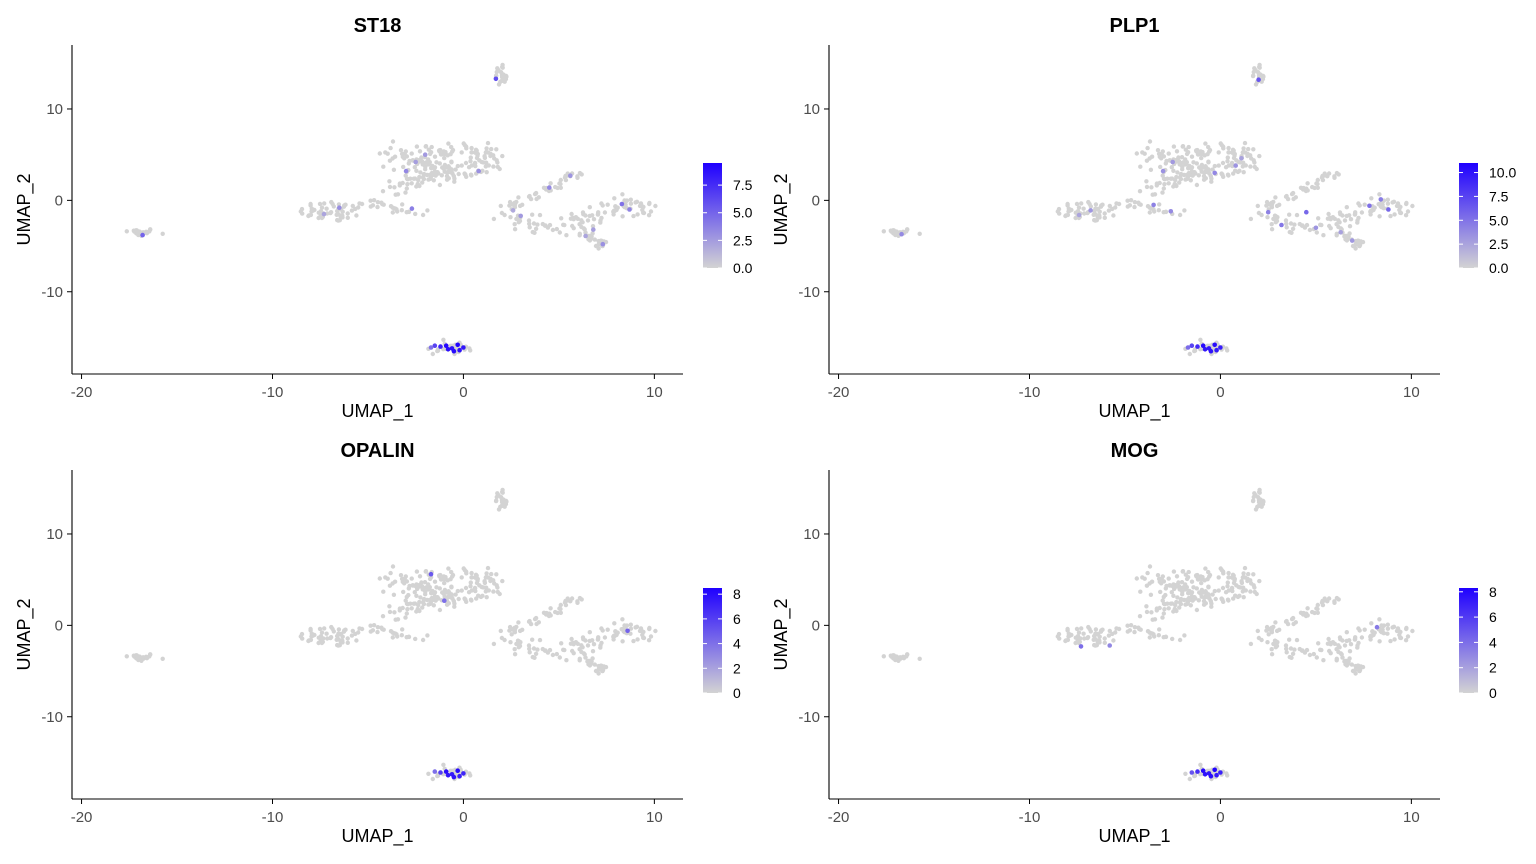 The width and height of the screenshot is (1536, 864). I want to click on x-tick-label: -10, so click(273, 392).